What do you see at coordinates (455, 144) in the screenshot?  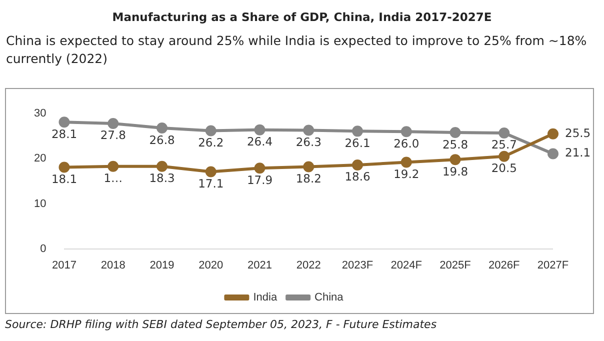 I see `data-label: 25.8` at bounding box center [455, 144].